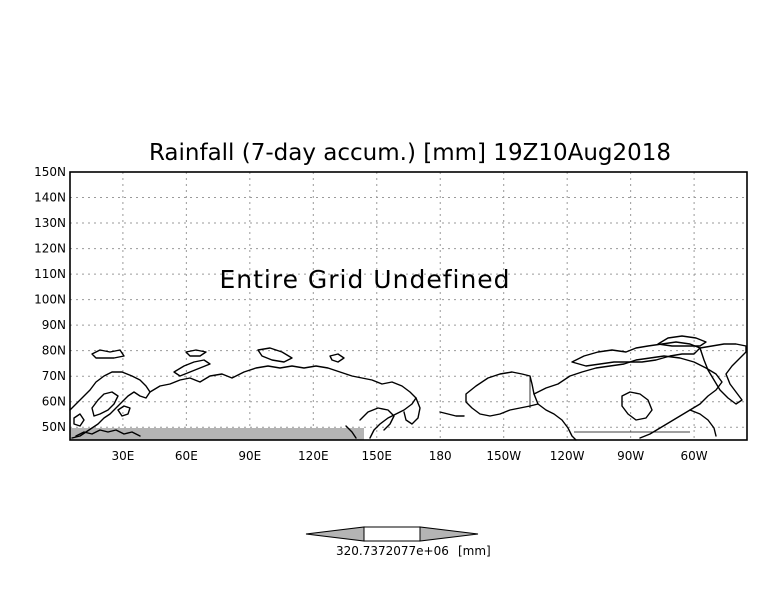 This screenshot has width=784, height=612. I want to click on coastline-new-siberian-islands, so click(337, 358).